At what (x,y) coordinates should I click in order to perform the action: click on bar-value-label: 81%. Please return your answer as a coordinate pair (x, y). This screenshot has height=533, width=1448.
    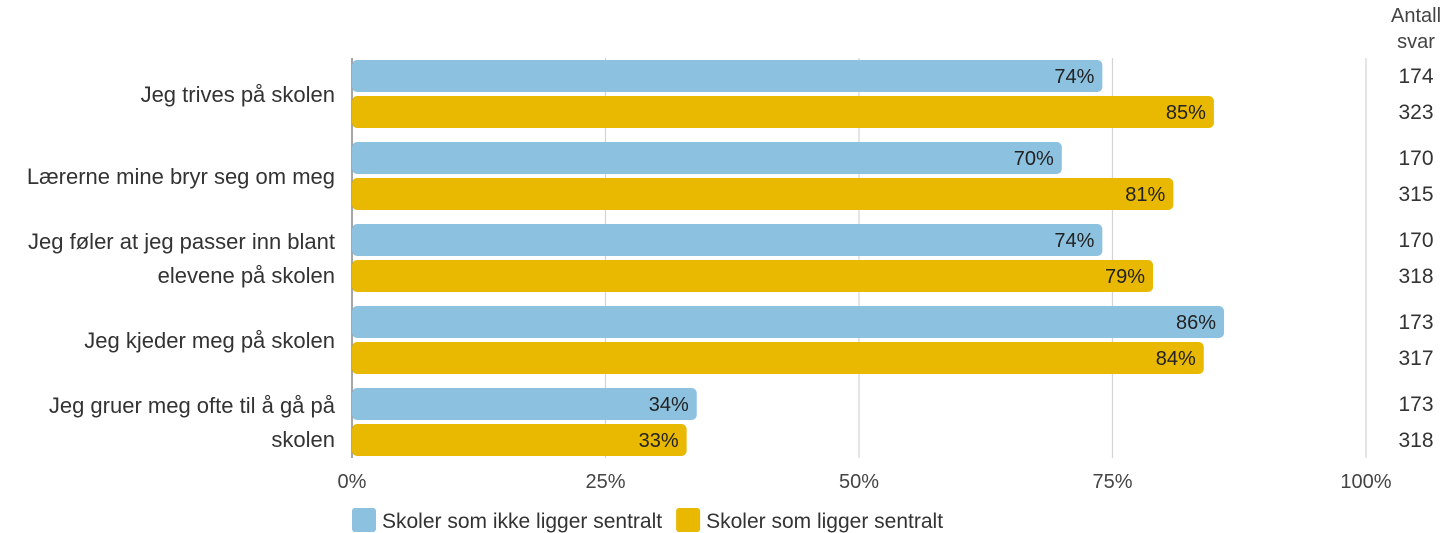
    Looking at the image, I should click on (1145, 195).